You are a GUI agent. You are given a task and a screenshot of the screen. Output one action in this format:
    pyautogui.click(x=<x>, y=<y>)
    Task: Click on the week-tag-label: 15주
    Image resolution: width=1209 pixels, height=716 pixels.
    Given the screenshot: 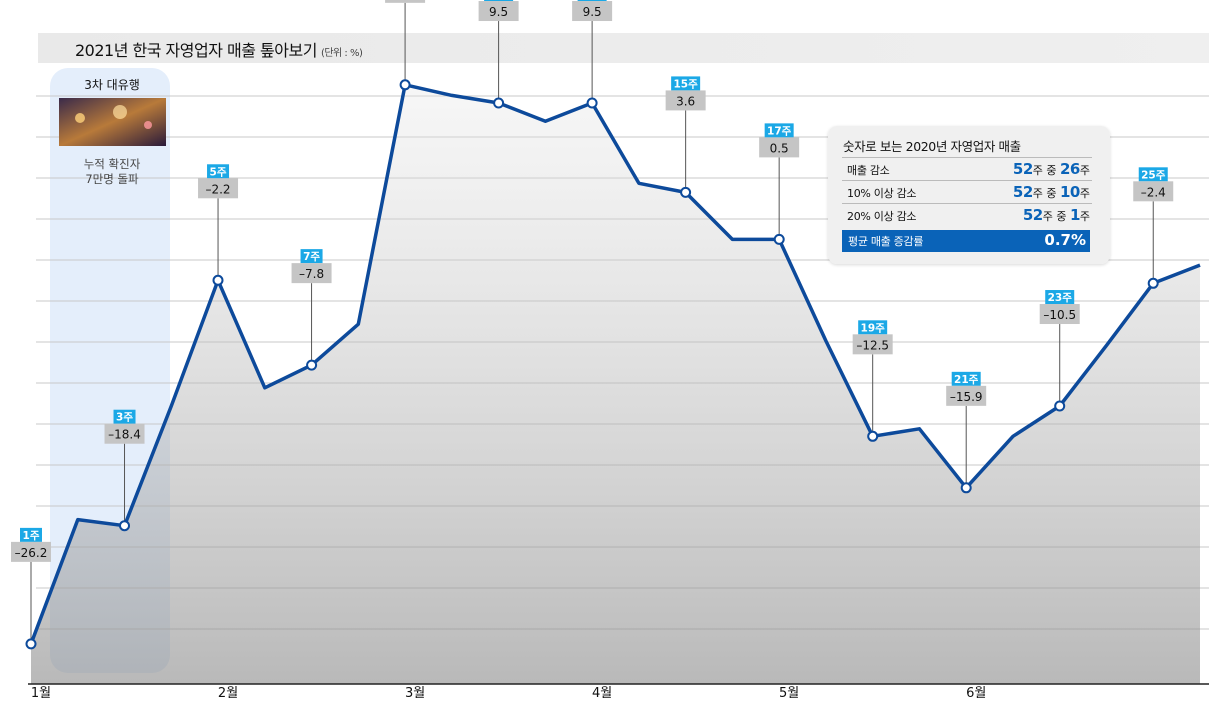 What is the action you would take?
    pyautogui.click(x=685, y=84)
    